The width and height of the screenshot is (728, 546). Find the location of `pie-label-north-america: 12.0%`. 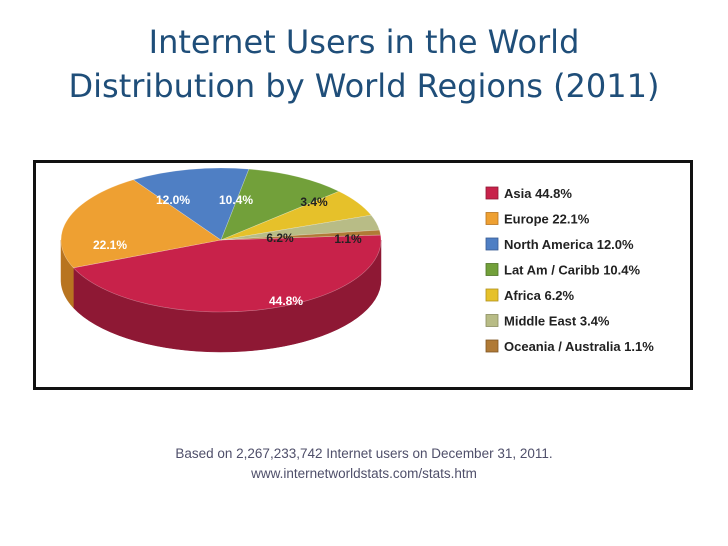

pie-label-north-america: 12.0% is located at coordinates (173, 200).